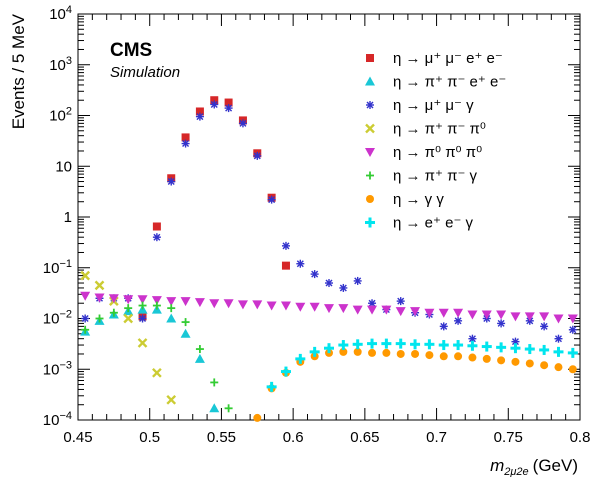  What do you see at coordinates (68, 217) in the screenshot?
I see `y-tick-label: 1` at bounding box center [68, 217].